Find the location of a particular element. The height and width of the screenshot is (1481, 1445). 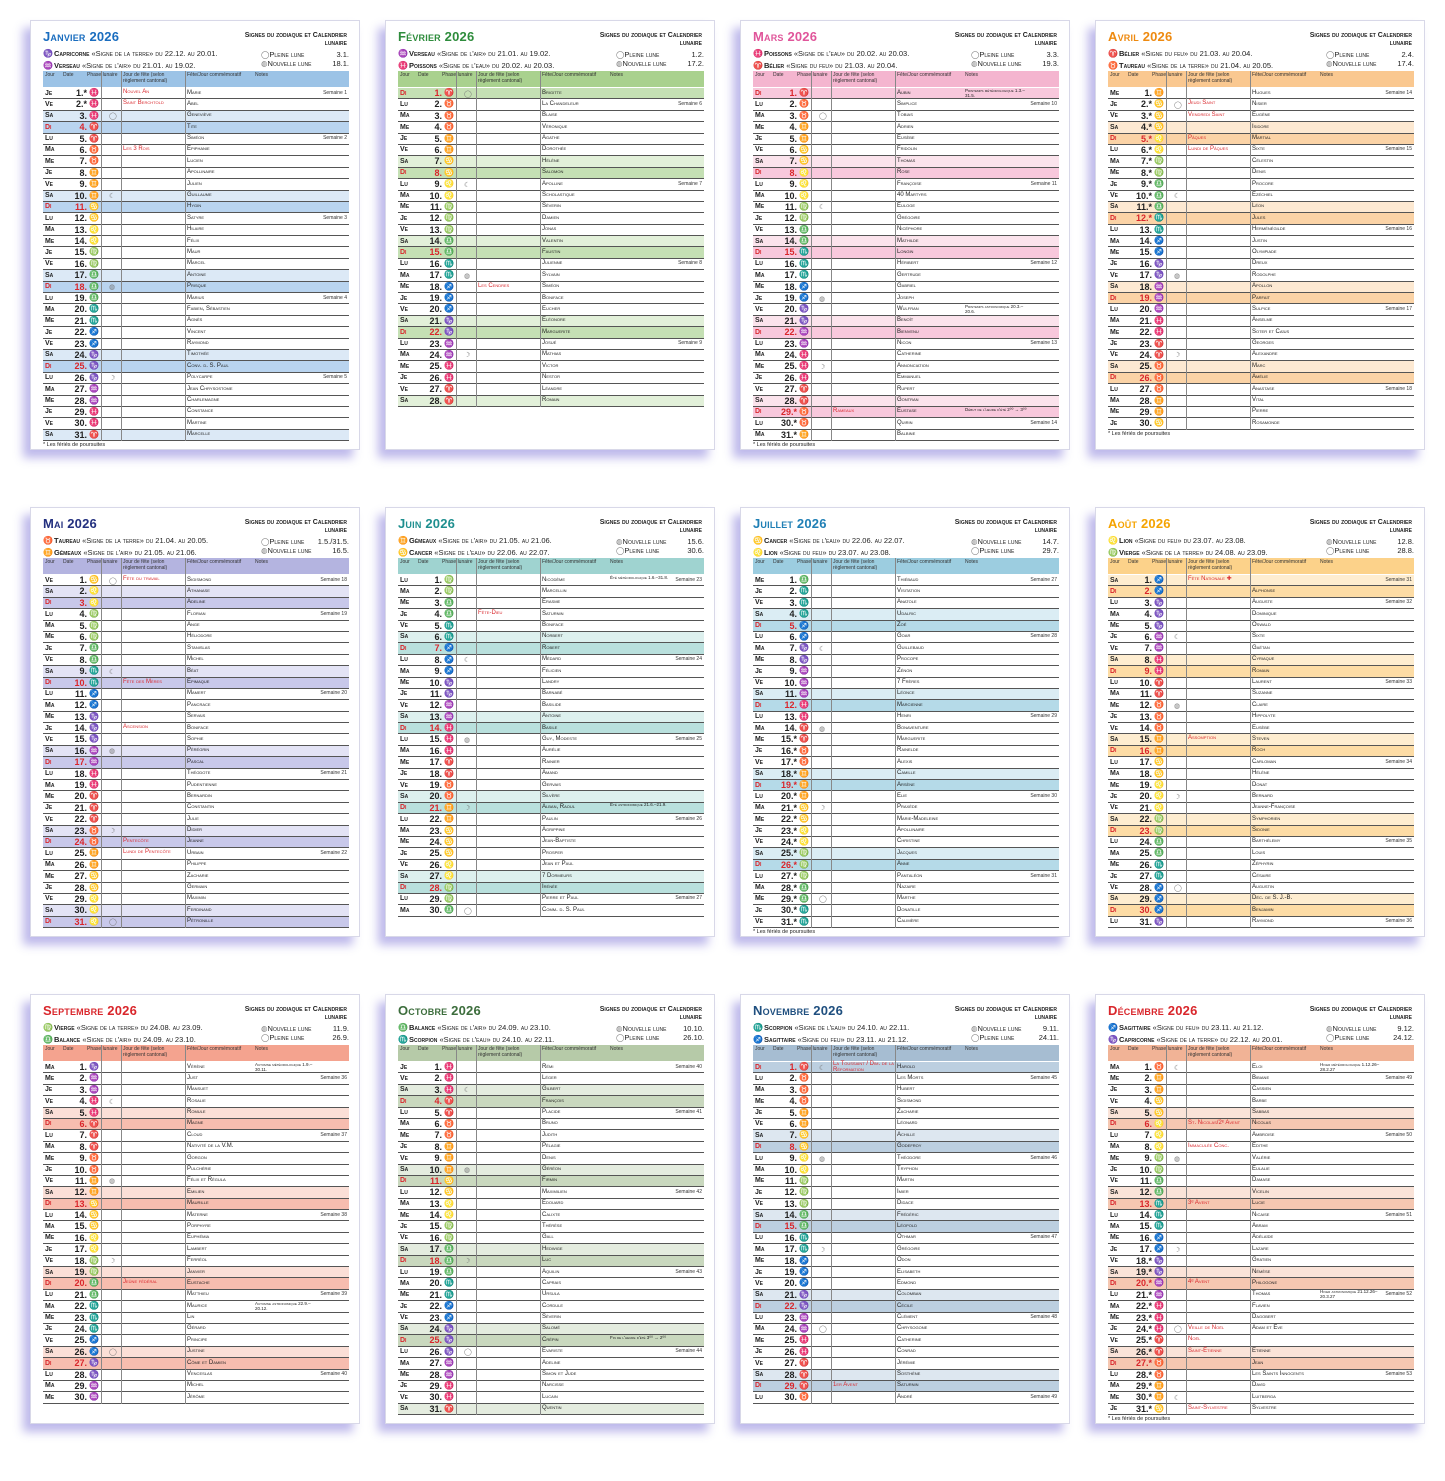

saint-name: Simplice is located at coordinates (907, 103).